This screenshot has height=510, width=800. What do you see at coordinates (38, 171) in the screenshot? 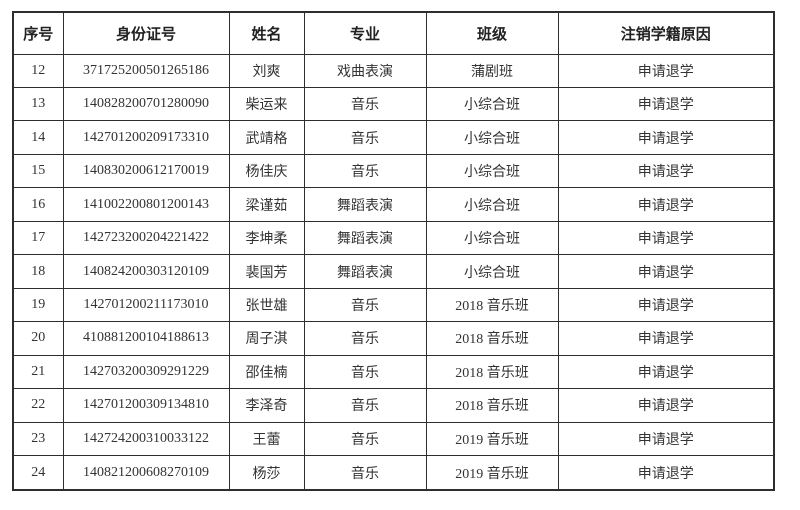
I see `cell-index: 15` at bounding box center [38, 171].